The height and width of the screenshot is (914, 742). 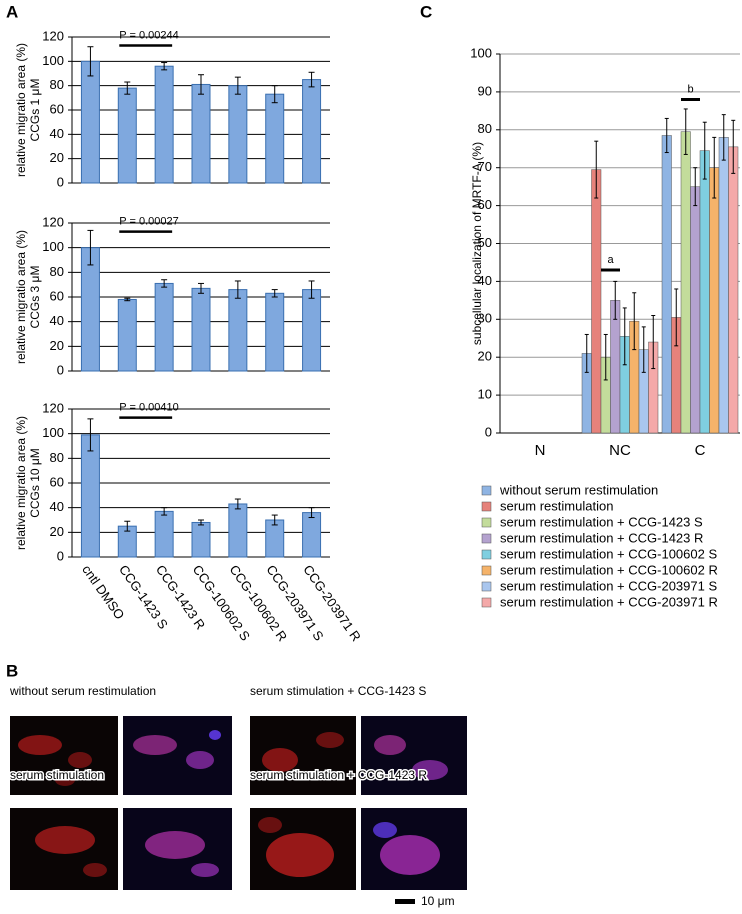 I want to click on annotation: P = 0.00027, so click(x=148, y=222).